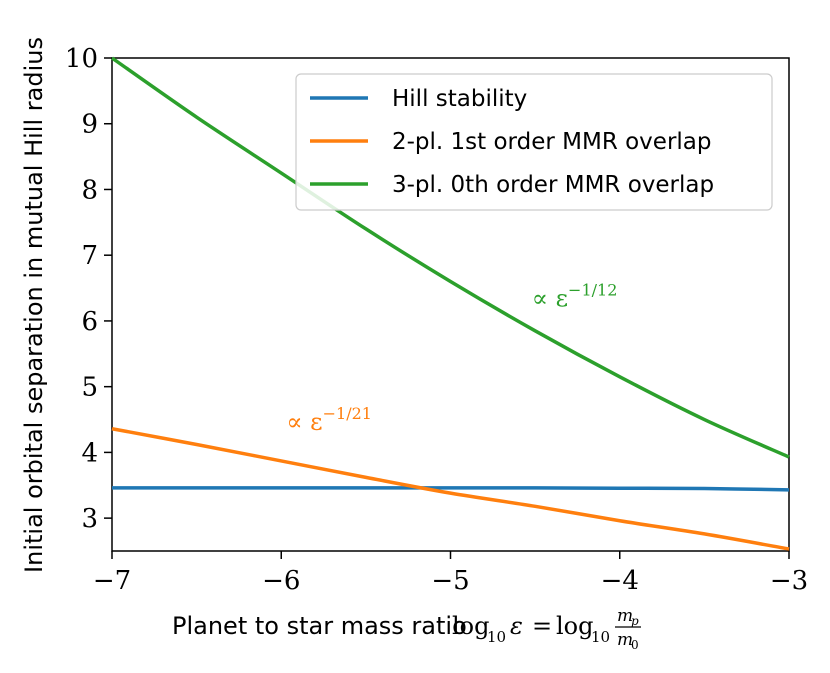  I want to click on xlabel-frac-num-sub: p, so click(635, 621).